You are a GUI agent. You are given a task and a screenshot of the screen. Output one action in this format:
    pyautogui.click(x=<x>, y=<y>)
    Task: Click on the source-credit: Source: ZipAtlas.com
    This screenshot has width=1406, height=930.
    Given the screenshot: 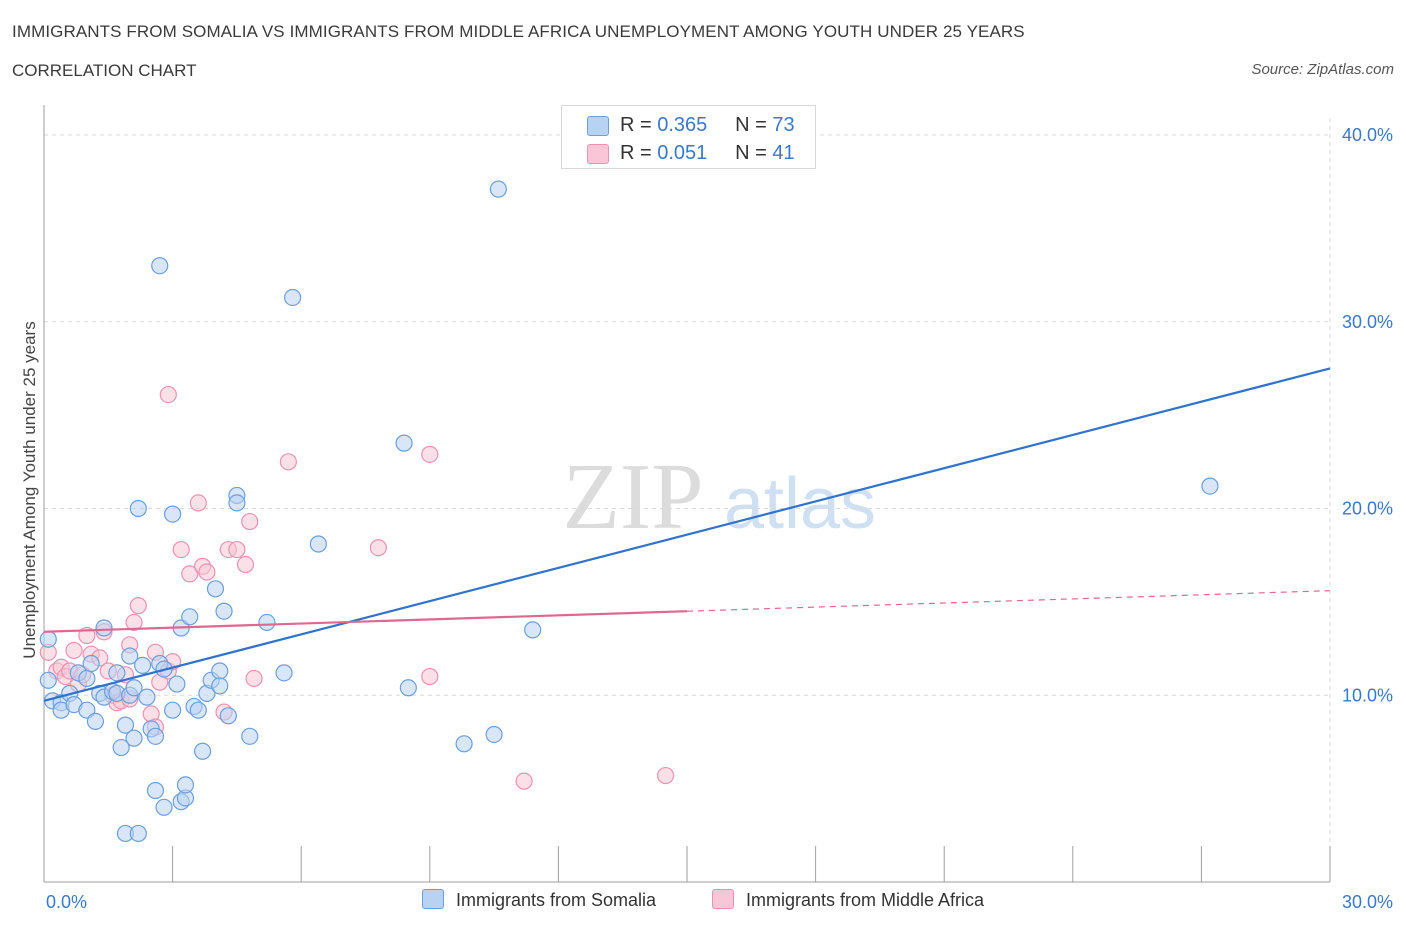 What is the action you would take?
    pyautogui.click(x=1322, y=69)
    